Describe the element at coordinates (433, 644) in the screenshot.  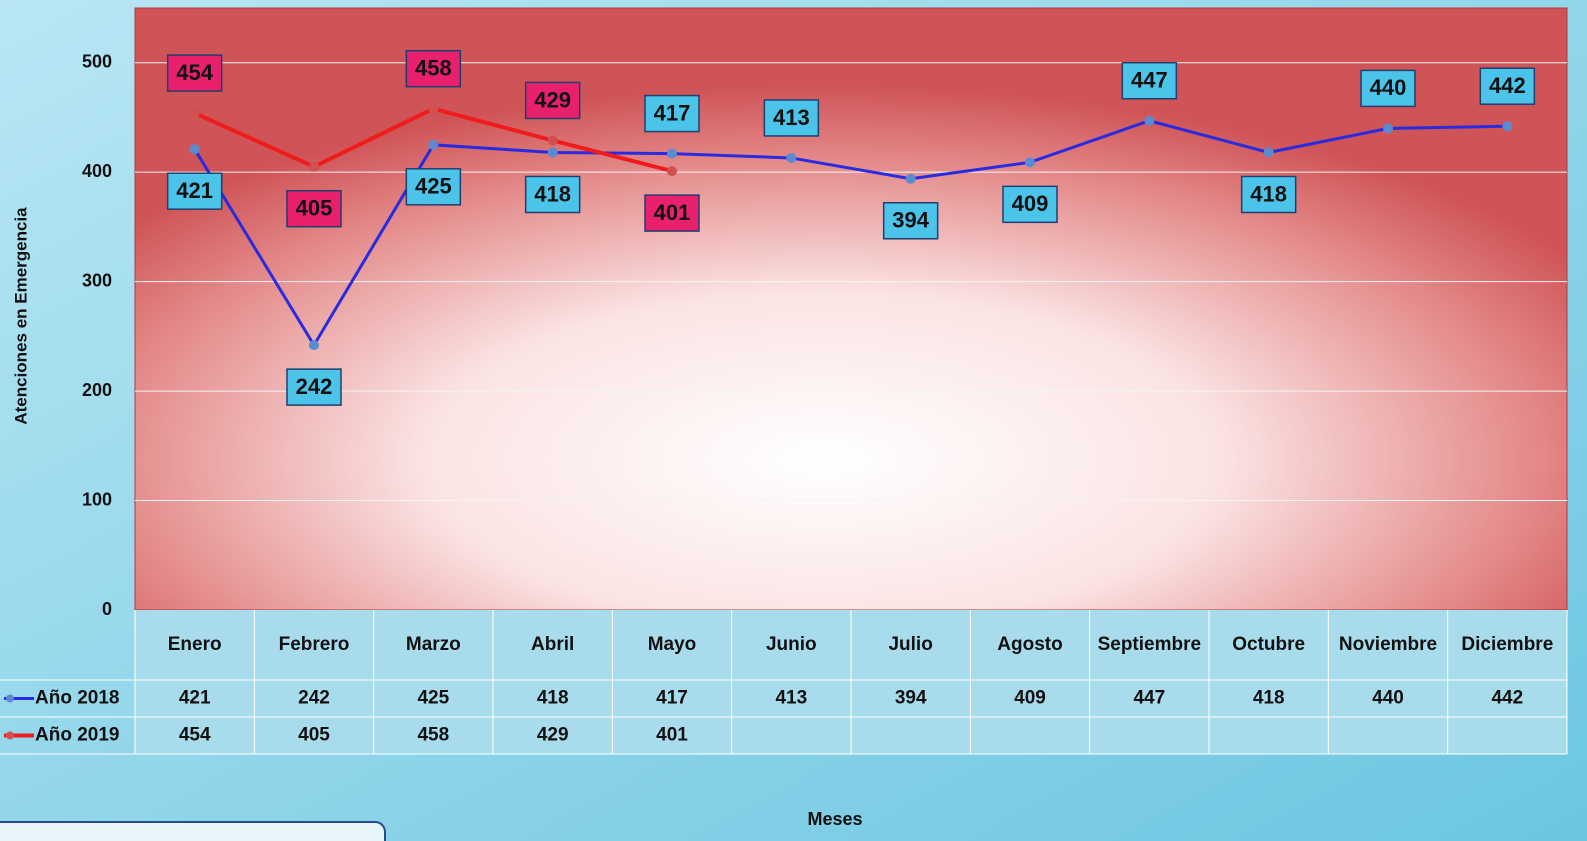
I see `x-tick-label: Marzo` at that location.